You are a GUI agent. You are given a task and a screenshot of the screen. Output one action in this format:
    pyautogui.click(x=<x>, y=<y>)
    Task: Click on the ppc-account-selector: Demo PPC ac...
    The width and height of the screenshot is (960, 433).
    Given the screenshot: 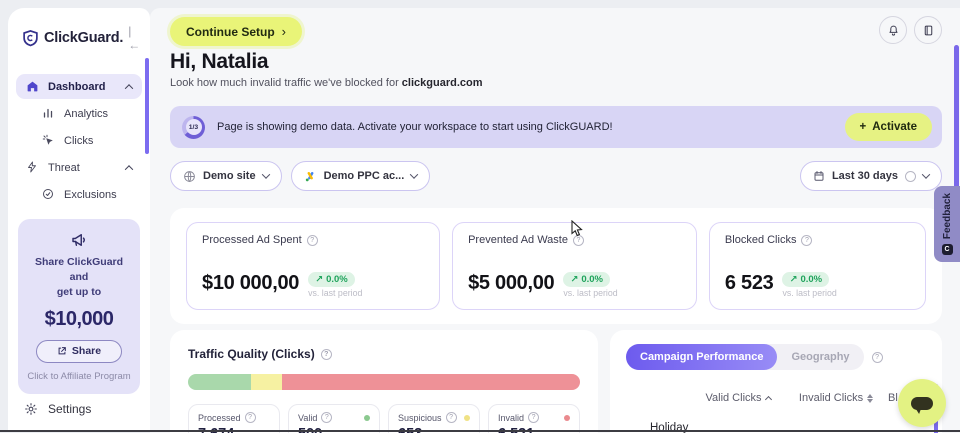 What is the action you would take?
    pyautogui.click(x=360, y=176)
    